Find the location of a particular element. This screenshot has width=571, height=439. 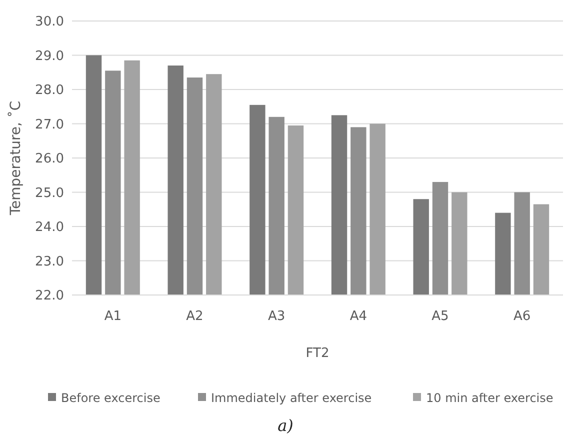

x-axis-title: FT2 is located at coordinates (318, 353).